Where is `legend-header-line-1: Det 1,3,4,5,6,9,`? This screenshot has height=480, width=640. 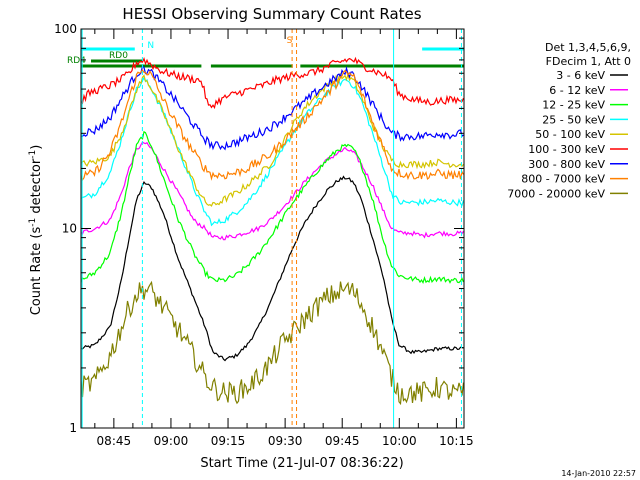 legend-header-line-1: Det 1,3,4,5,6,9, is located at coordinates (588, 47).